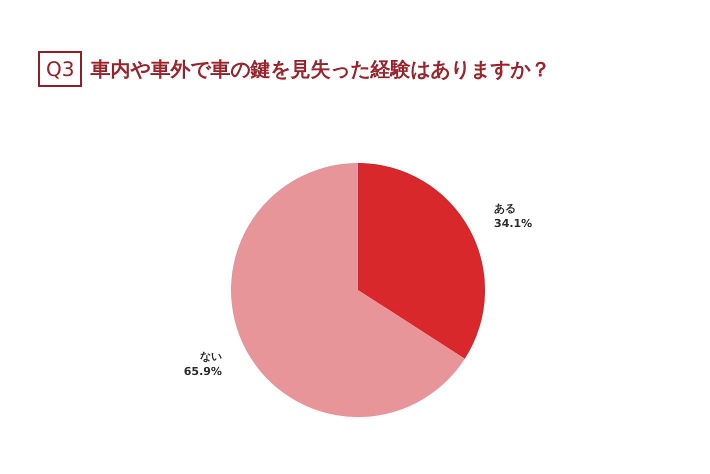  What do you see at coordinates (211, 357) in the screenshot?
I see `slice-label: ない` at bounding box center [211, 357].